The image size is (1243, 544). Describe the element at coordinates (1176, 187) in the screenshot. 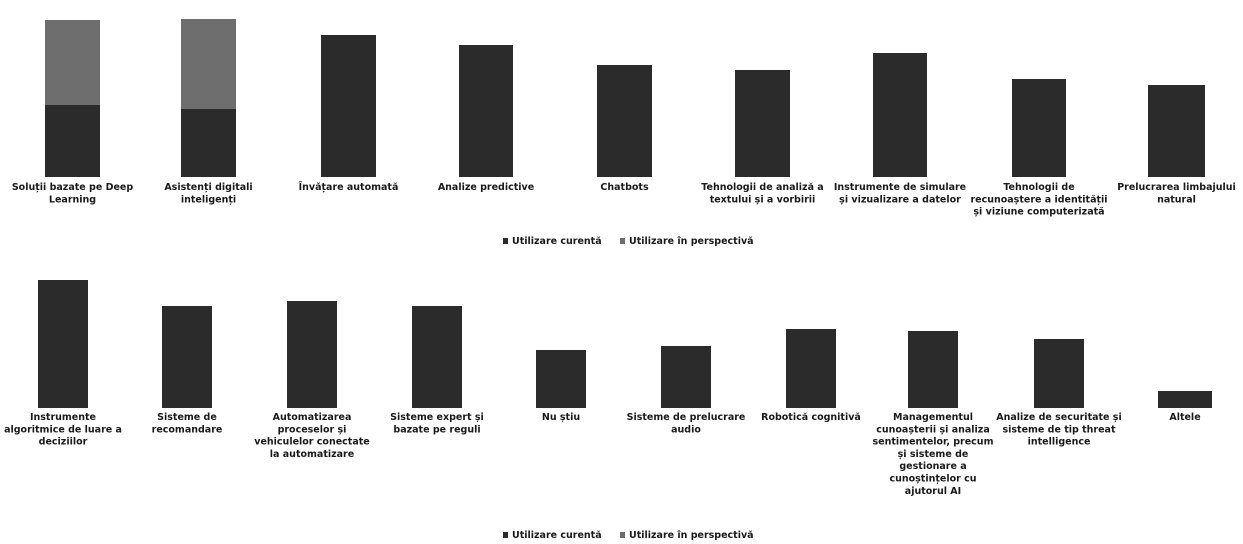

I see `category-label-line: Prelucrarea limbajului` at that location.